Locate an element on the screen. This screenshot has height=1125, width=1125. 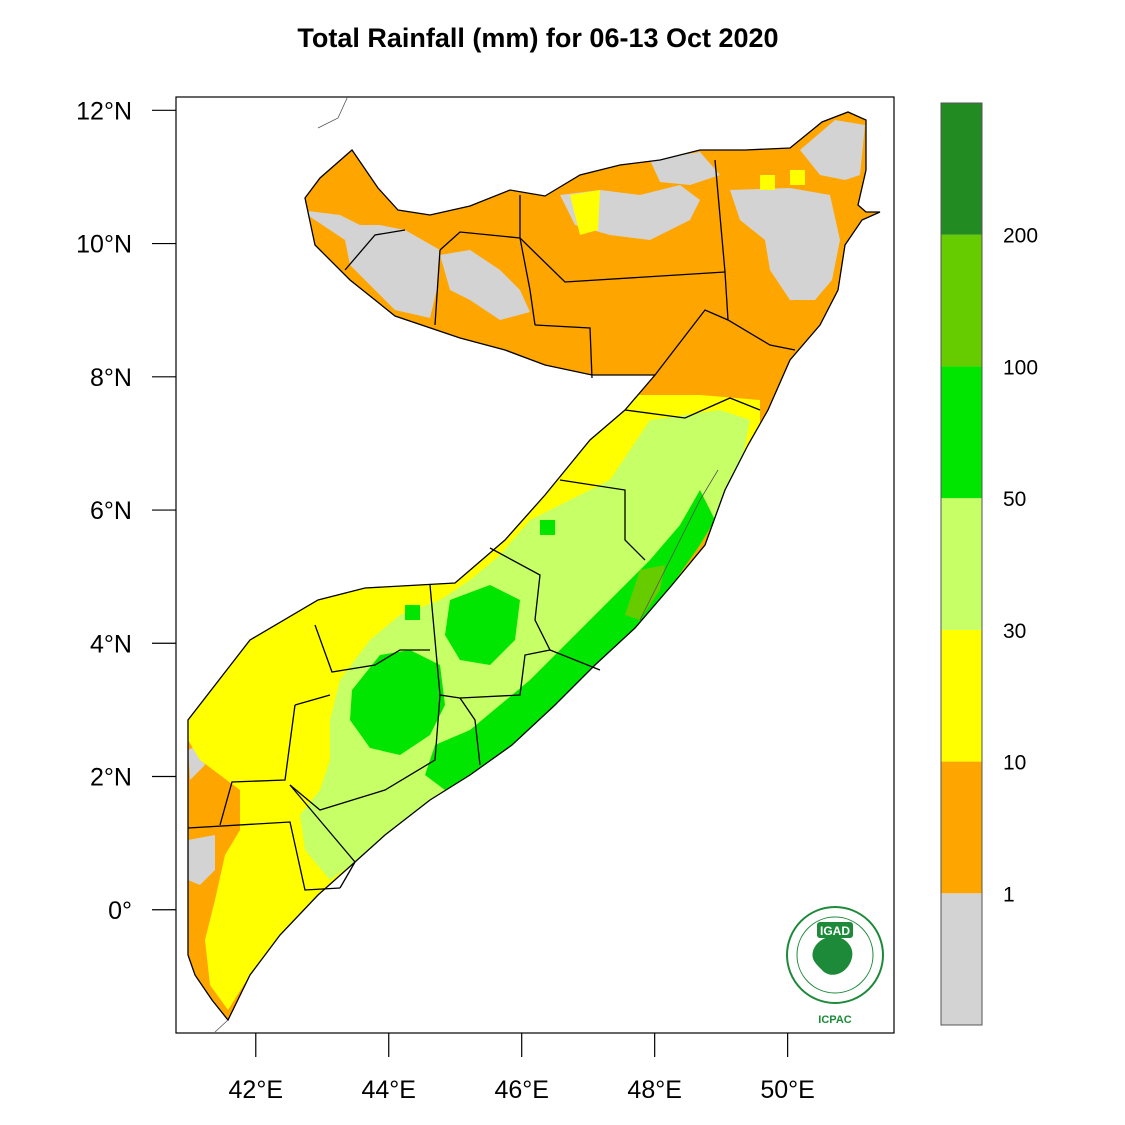
legend-label: 30 is located at coordinates (1014, 631).